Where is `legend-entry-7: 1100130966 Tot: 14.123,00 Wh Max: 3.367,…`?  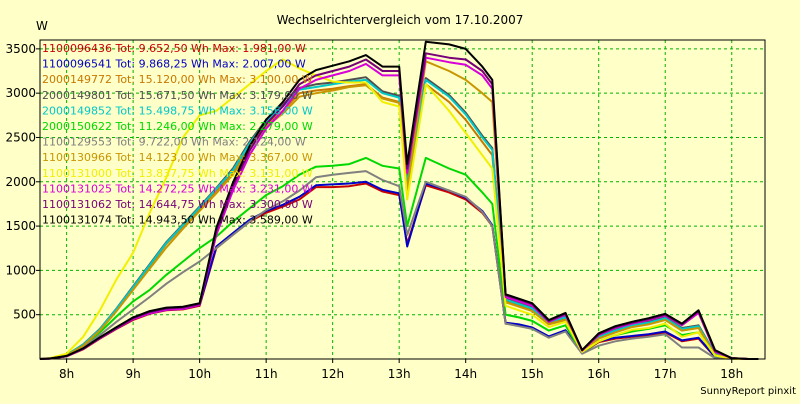 legend-entry-7: 1100130966 Tot: 14.123,00 Wh Max: 3.367,… is located at coordinates (177, 157).